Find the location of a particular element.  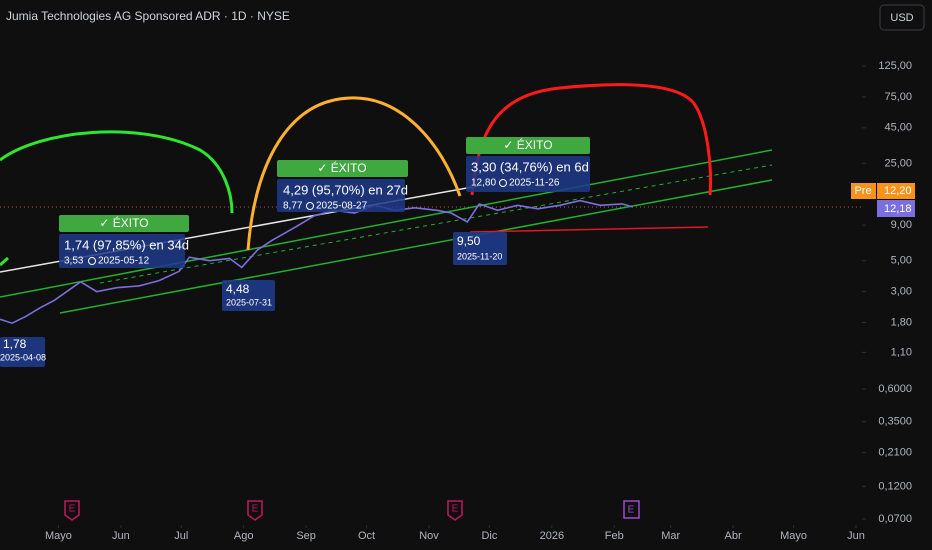

low-price: 1,78 is located at coordinates (15, 344).